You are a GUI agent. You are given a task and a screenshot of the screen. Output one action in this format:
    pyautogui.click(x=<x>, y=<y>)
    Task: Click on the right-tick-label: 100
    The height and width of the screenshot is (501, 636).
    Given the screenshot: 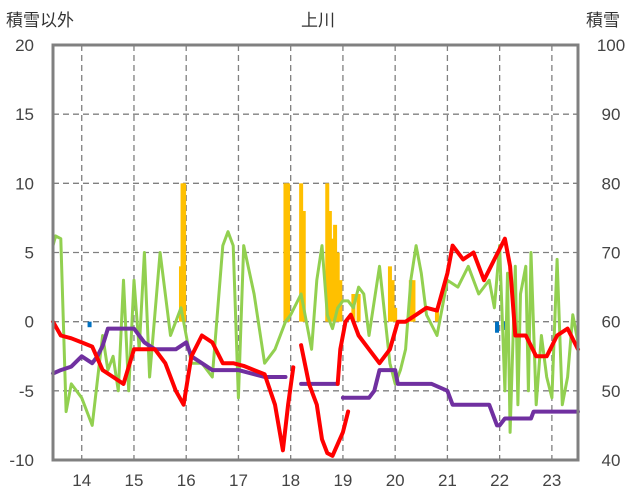 What is the action you would take?
    pyautogui.click(x=611, y=45)
    